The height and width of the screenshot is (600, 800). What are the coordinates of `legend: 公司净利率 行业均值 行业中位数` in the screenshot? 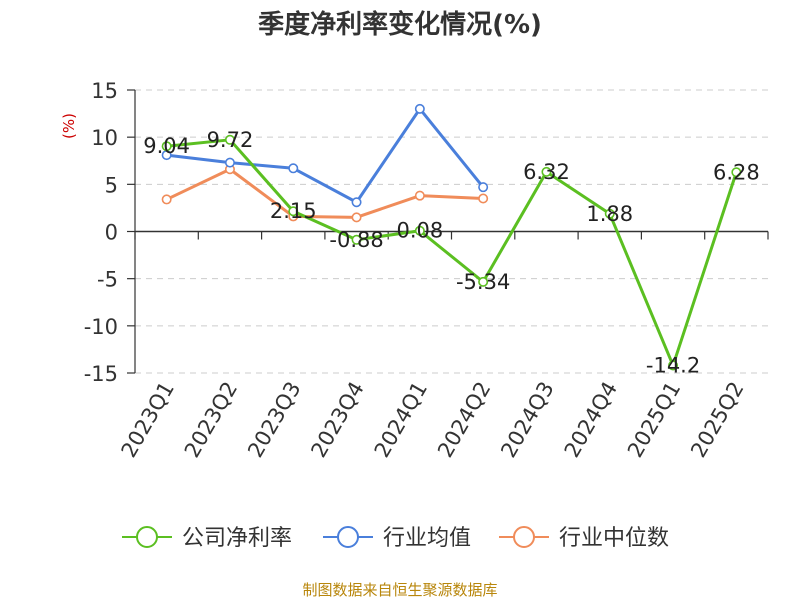 It's located at (395, 538).